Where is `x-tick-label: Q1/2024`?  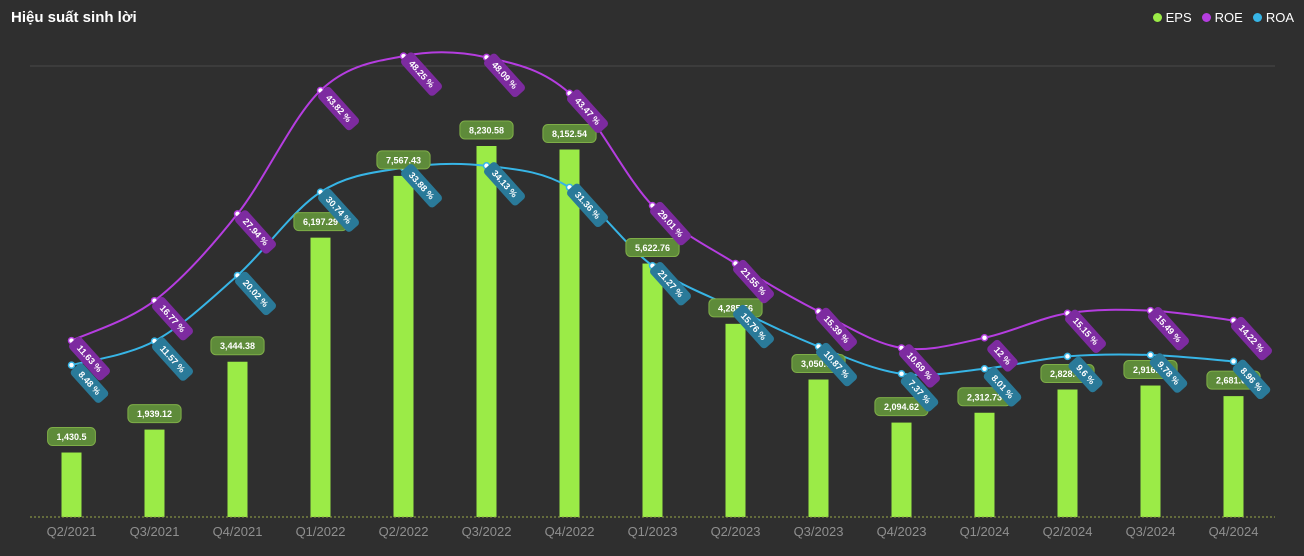 x-tick-label: Q1/2024 is located at coordinates (985, 531).